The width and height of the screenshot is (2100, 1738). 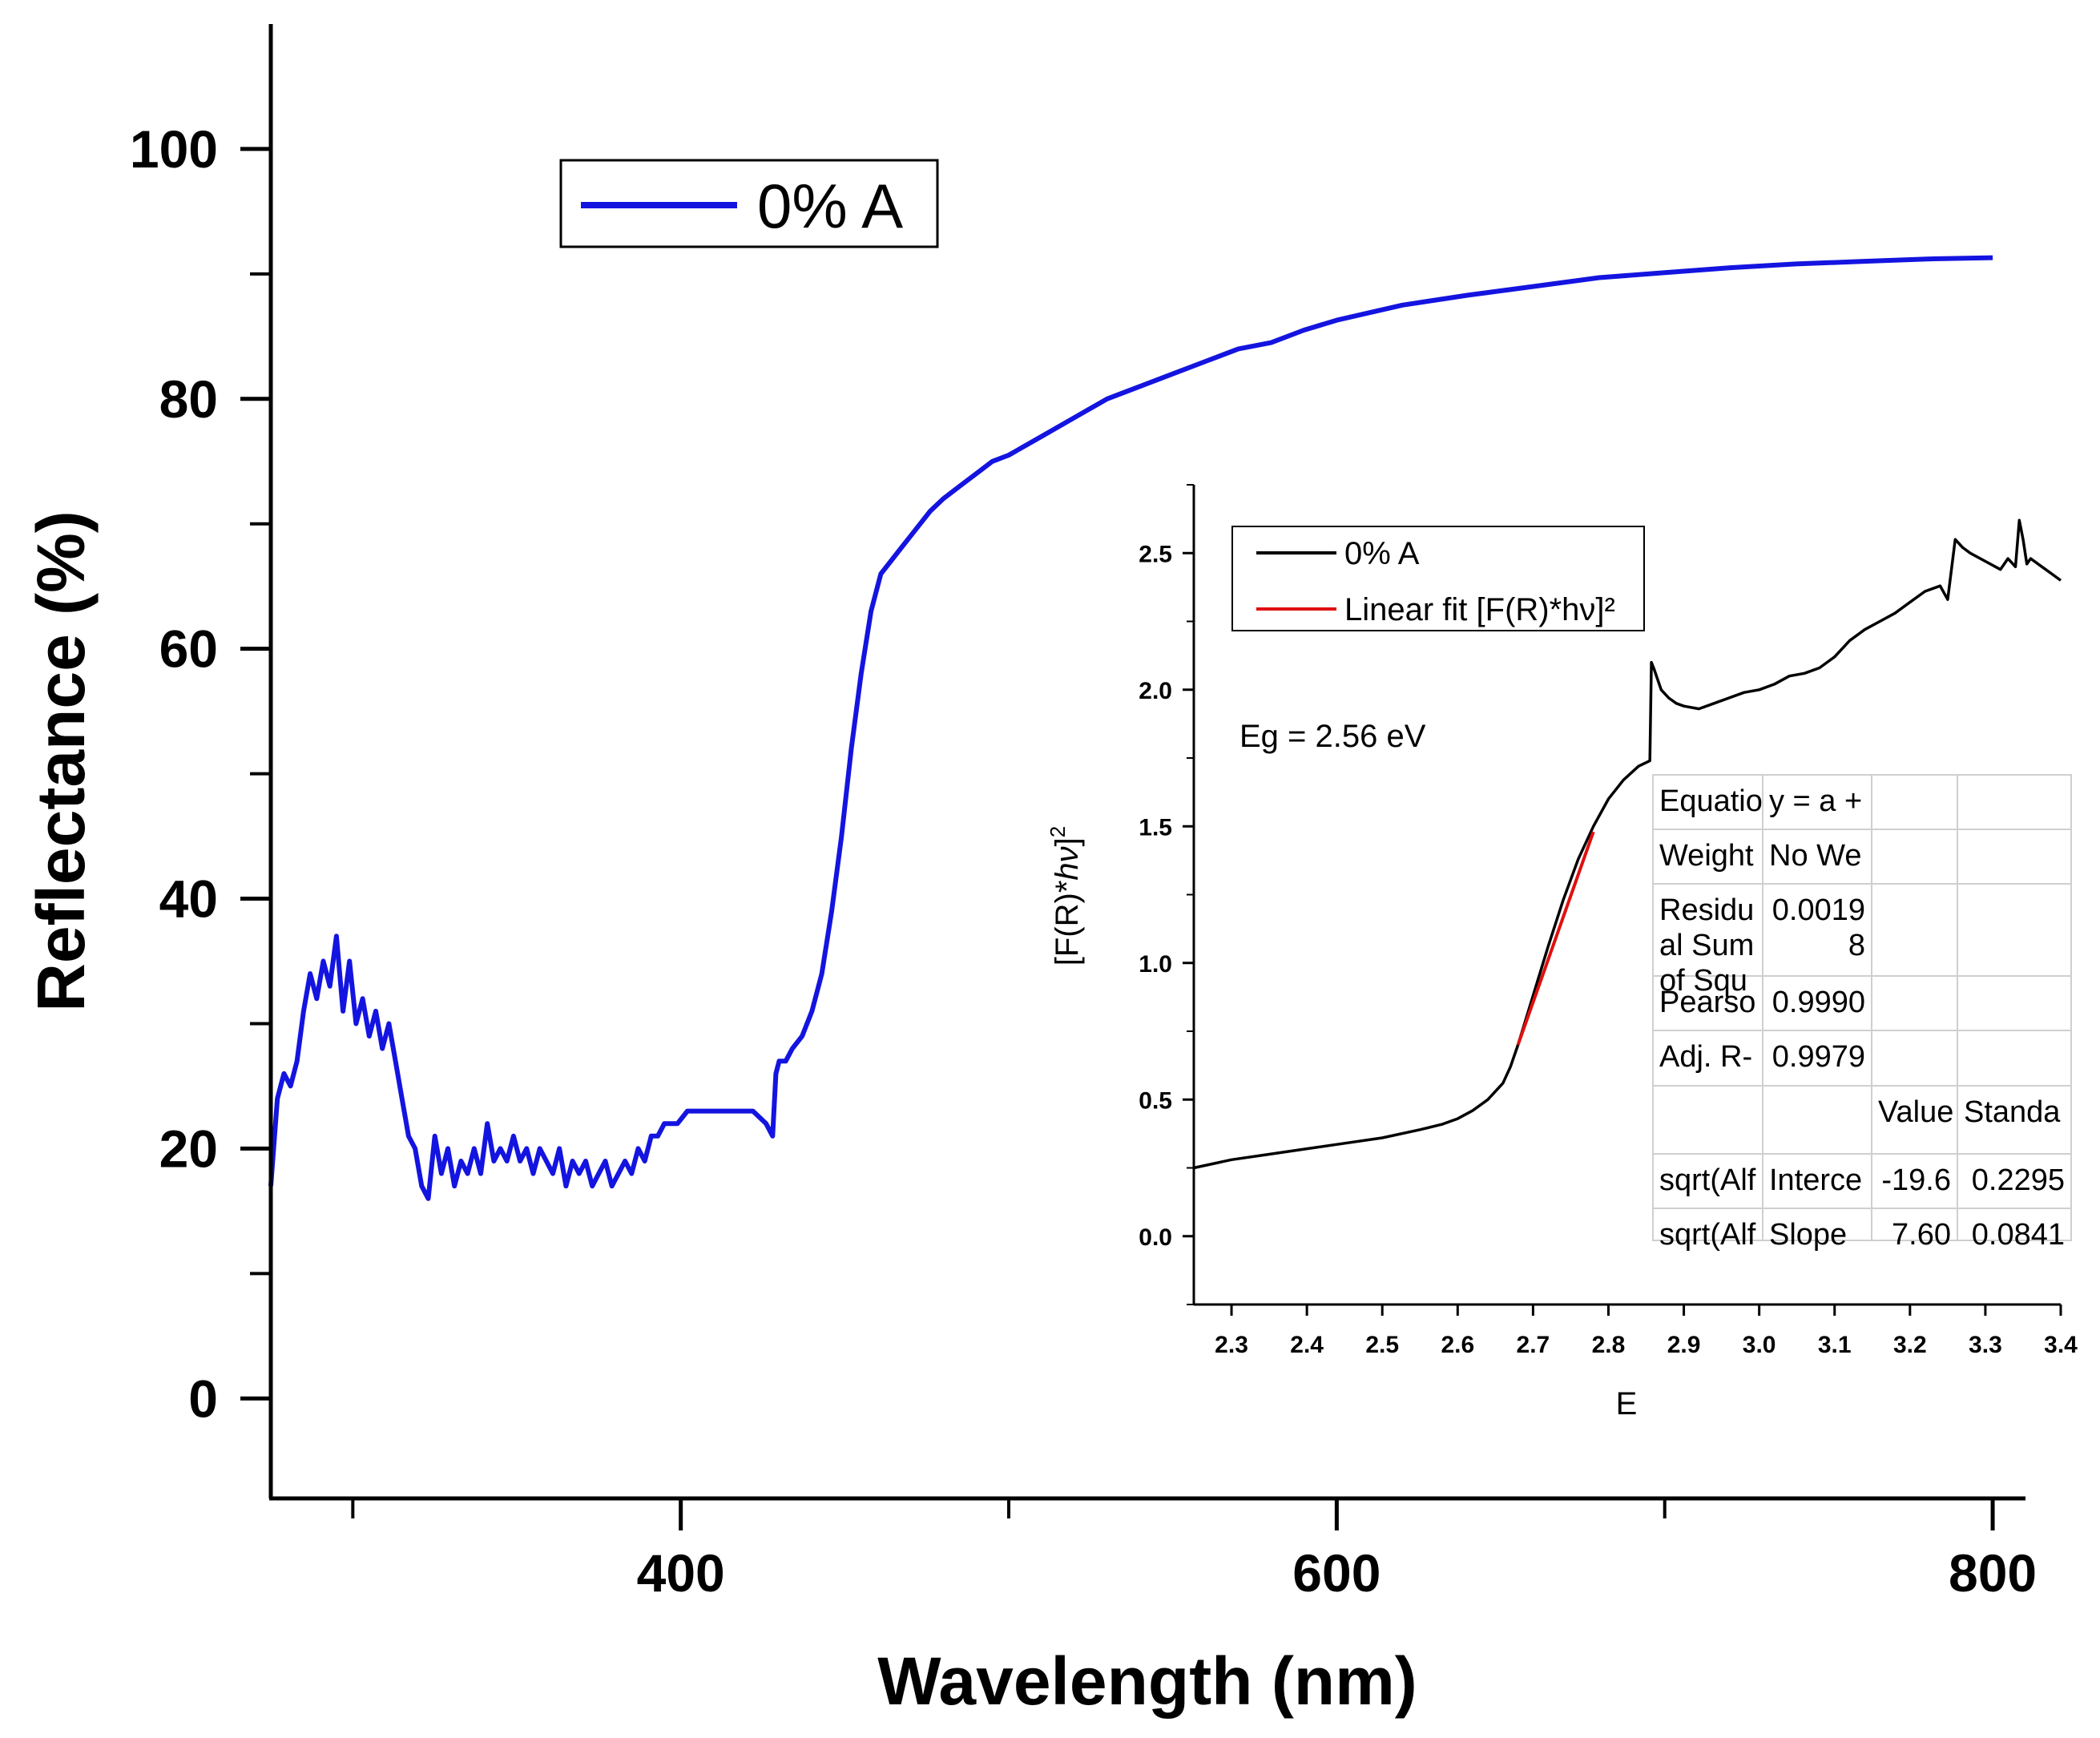 What do you see at coordinates (1707, 946) in the screenshot?
I see `fit-table-cell: al Sum` at bounding box center [1707, 946].